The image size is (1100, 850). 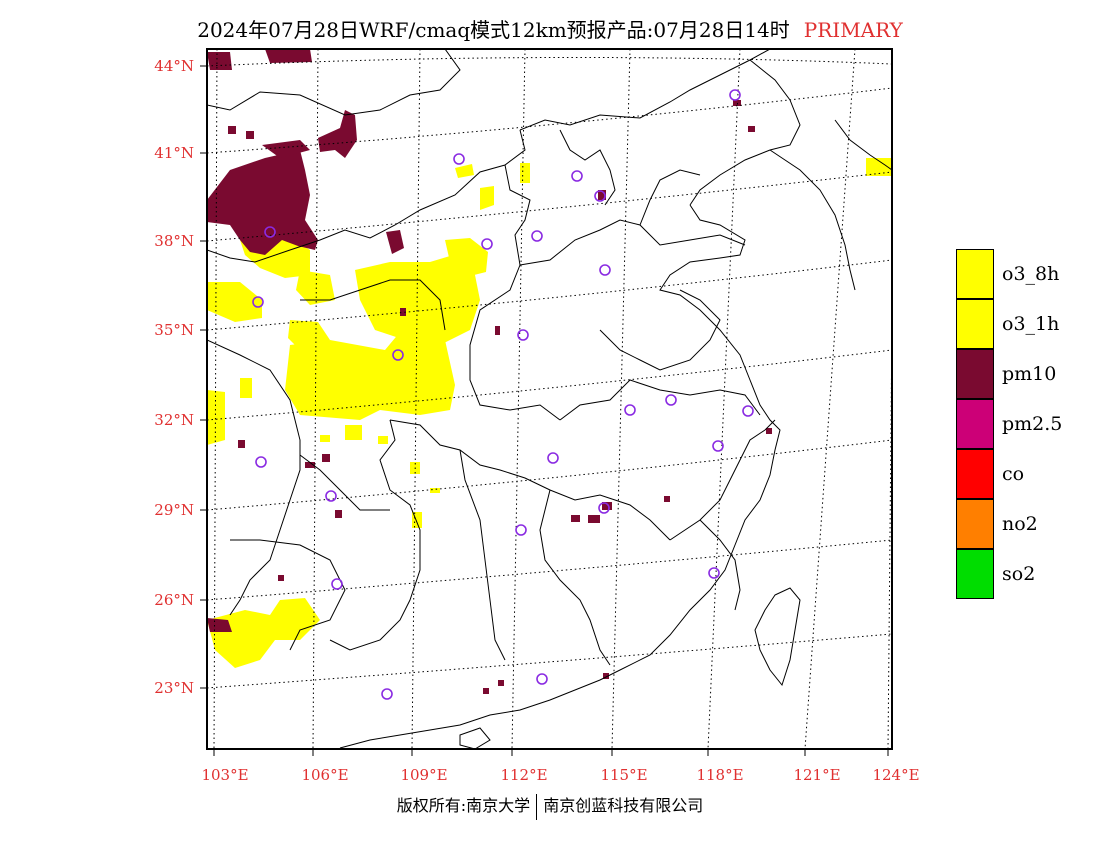 I want to click on lon-label: 124°E, so click(x=896, y=775).